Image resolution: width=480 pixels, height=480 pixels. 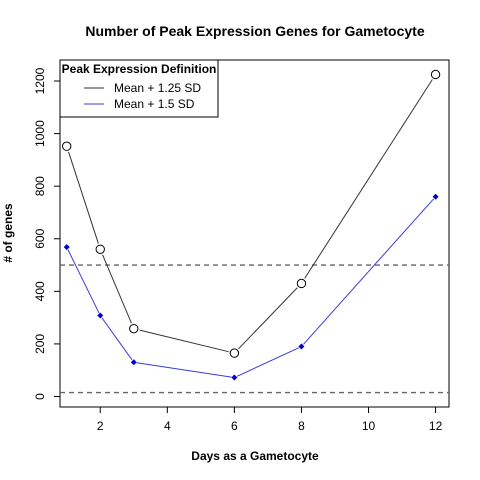 I want to click on y-axis: 0 200 400 600 800 1000 1200, so click(x=46, y=233).